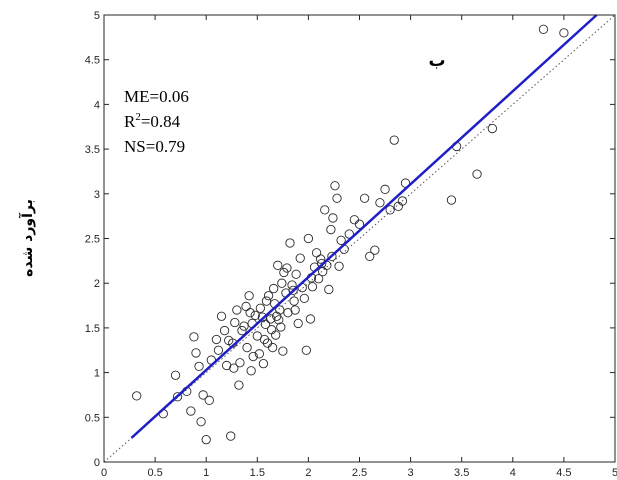 This screenshot has height=480, width=617. Describe the element at coordinates (97, 105) in the screenshot. I see `y-tick-label: 4` at that location.